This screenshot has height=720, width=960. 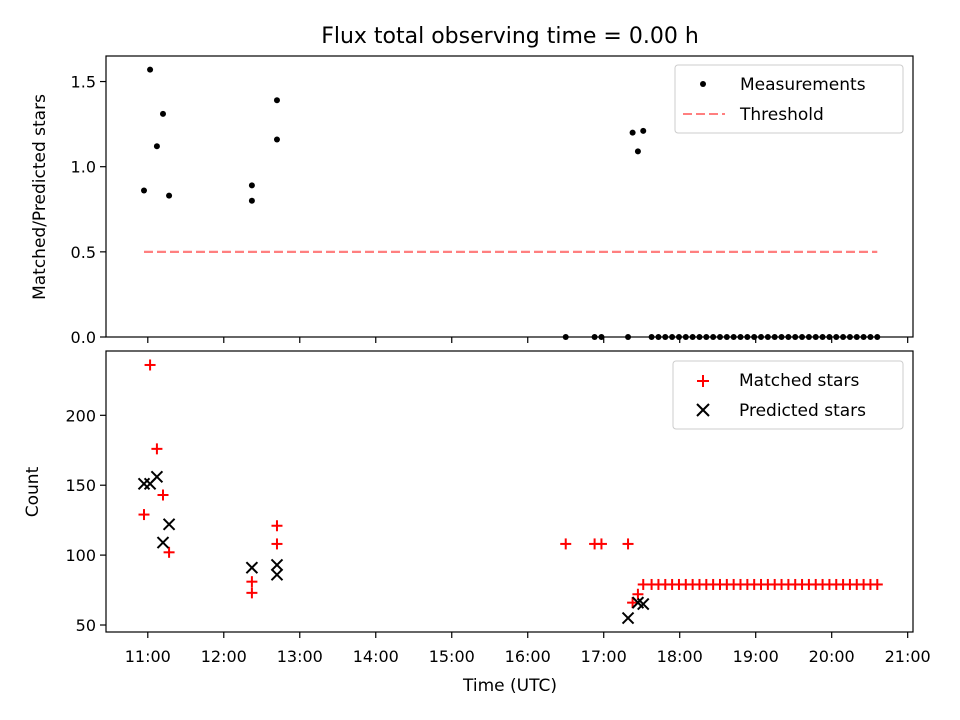 What do you see at coordinates (528, 656) in the screenshot?
I see `bottom-xtick-label-5: 16:00` at bounding box center [528, 656].